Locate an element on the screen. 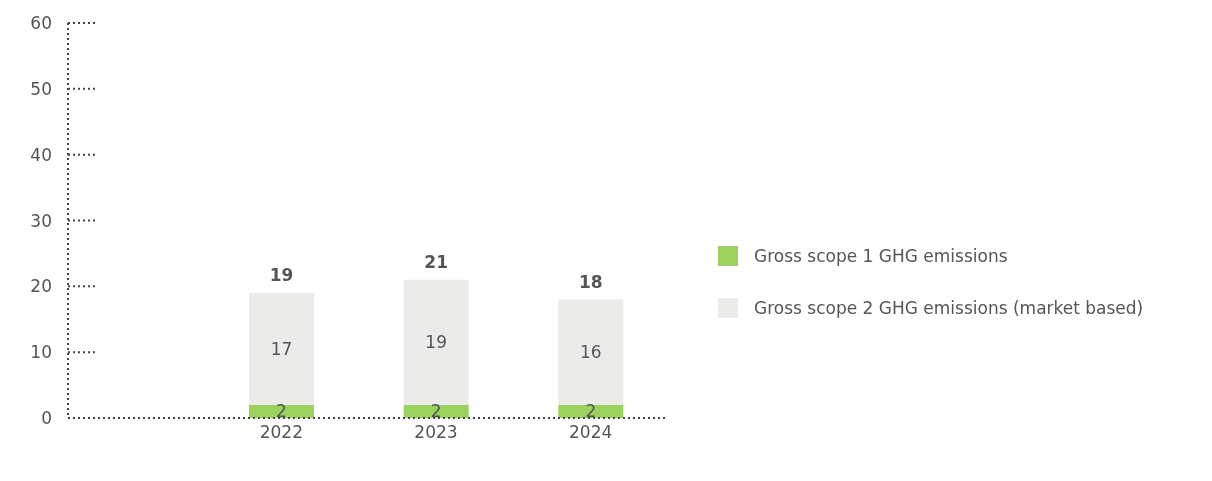 This screenshot has width=1212, height=481. legend-label: Gross scope 2 GHG emissions (market based) is located at coordinates (949, 308).